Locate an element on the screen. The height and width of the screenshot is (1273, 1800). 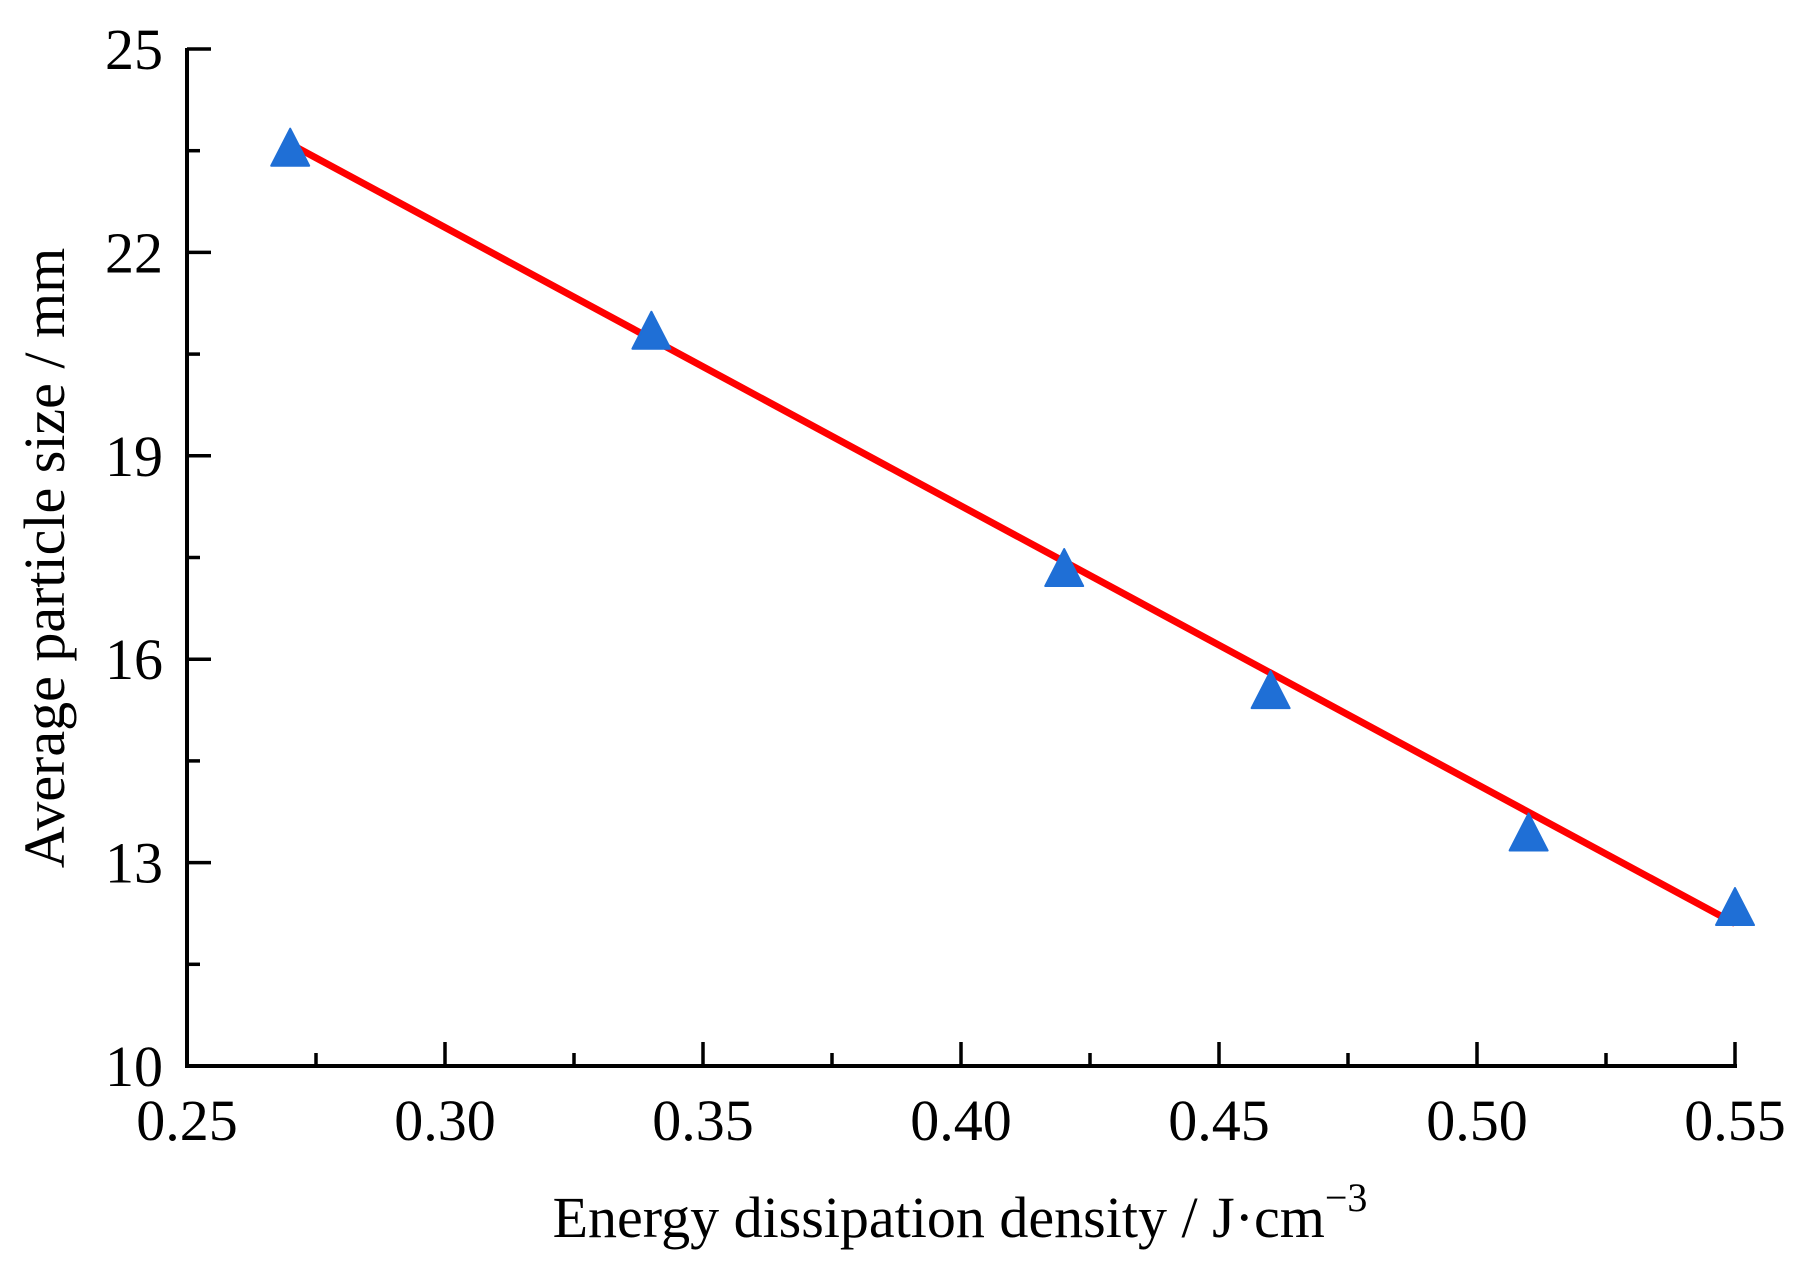
y-tick-label: 25 is located at coordinates (134, 49).